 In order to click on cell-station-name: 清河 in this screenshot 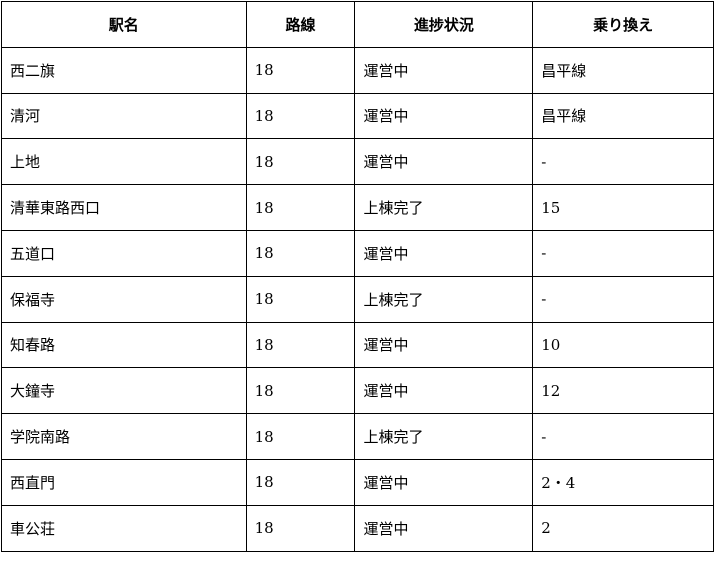, I will do `click(124, 116)`.